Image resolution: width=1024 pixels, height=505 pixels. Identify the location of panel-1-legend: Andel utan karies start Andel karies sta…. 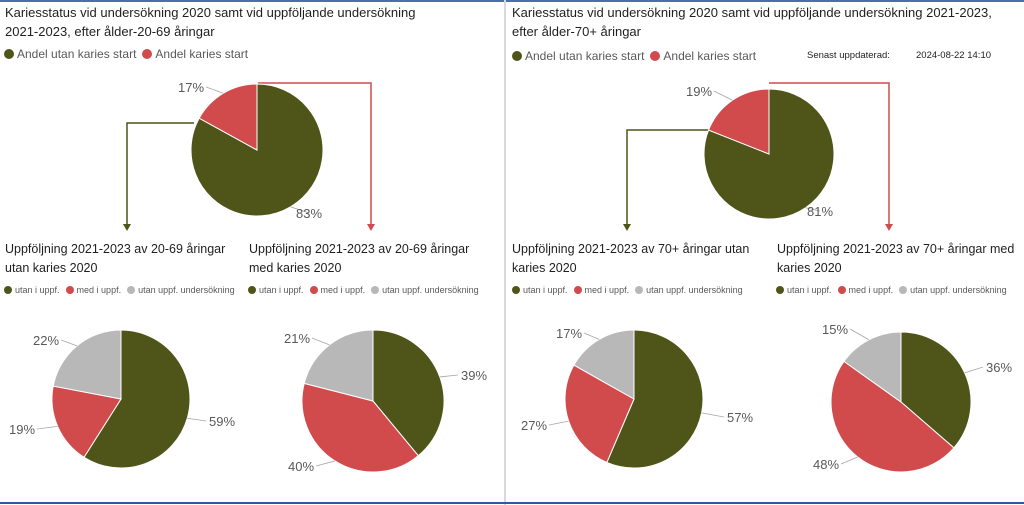
(129, 54).